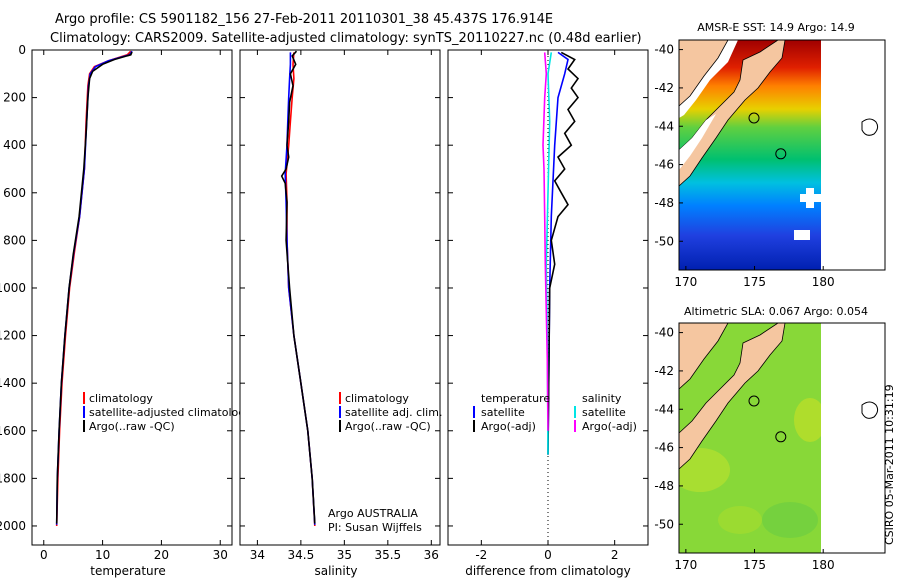 The height and width of the screenshot is (580, 900). Describe the element at coordinates (393, 412) in the screenshot. I see `legend-satellite: satellite adj. clim.` at that location.